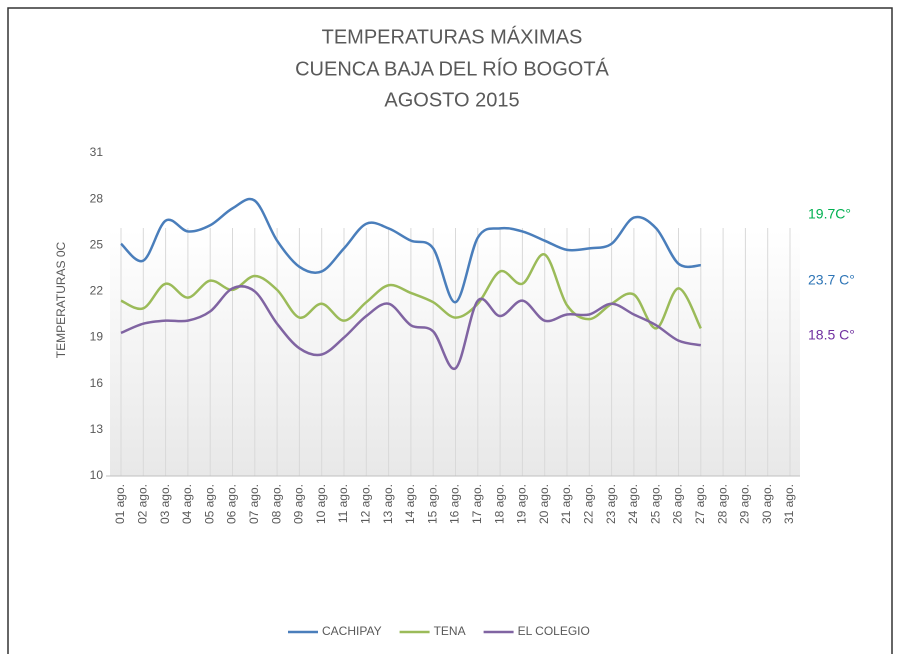  Describe the element at coordinates (97, 244) in the screenshot. I see `y-tick-label: 25` at that location.